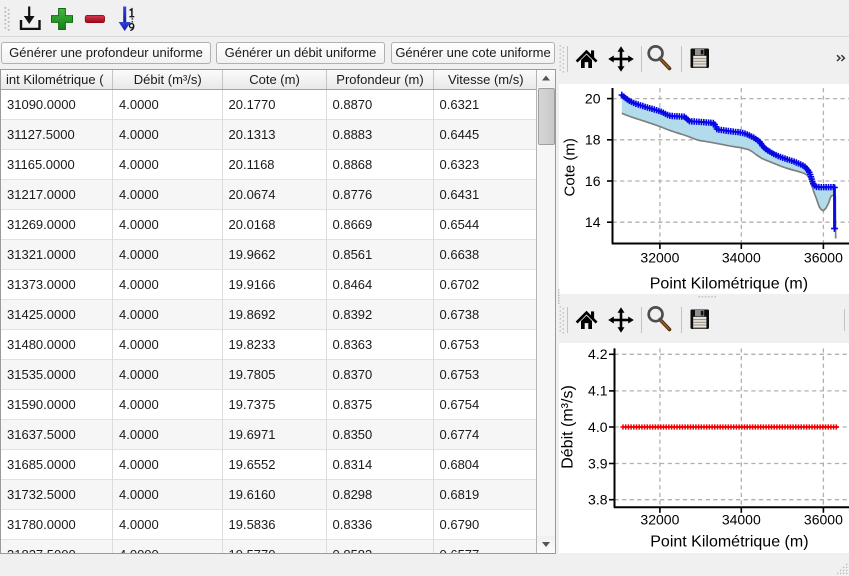  I want to click on svg-text: 4.0, so click(598, 427).